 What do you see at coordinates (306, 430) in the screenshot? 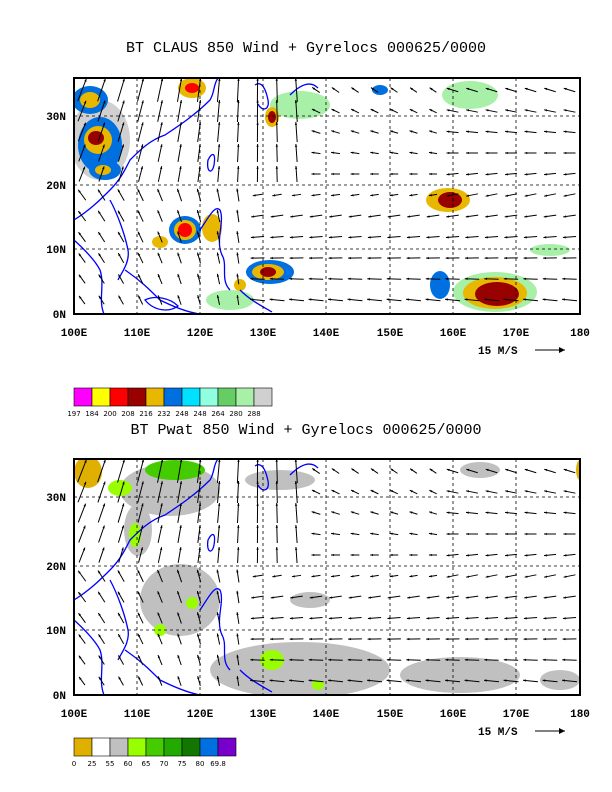
I see `panel-2-title: BT Pwat 850 Wind + Gyrelocs 000625/0000` at bounding box center [306, 430].